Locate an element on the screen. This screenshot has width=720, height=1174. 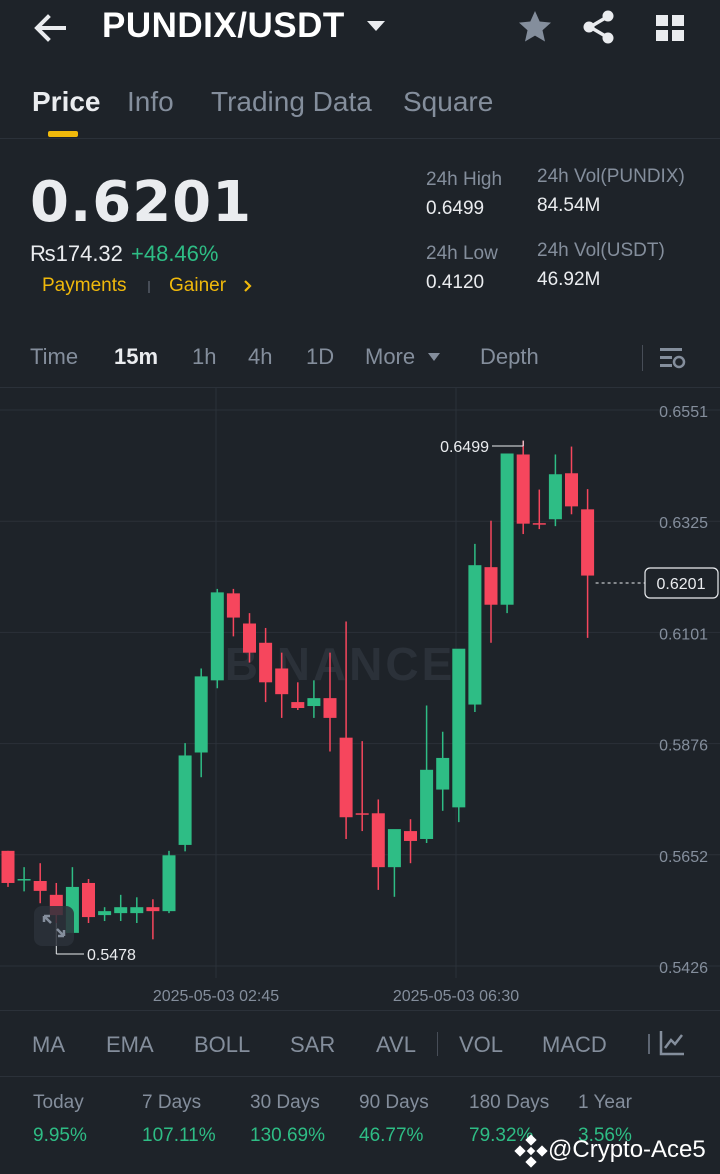
y-tick-label: 0.5876 is located at coordinates (683, 746).